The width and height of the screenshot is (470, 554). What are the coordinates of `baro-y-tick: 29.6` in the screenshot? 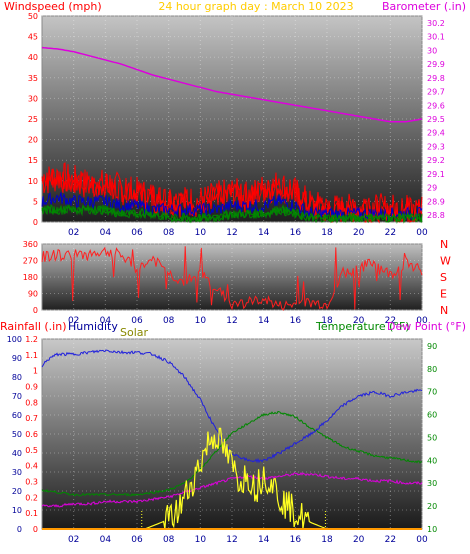 It's located at (436, 105).